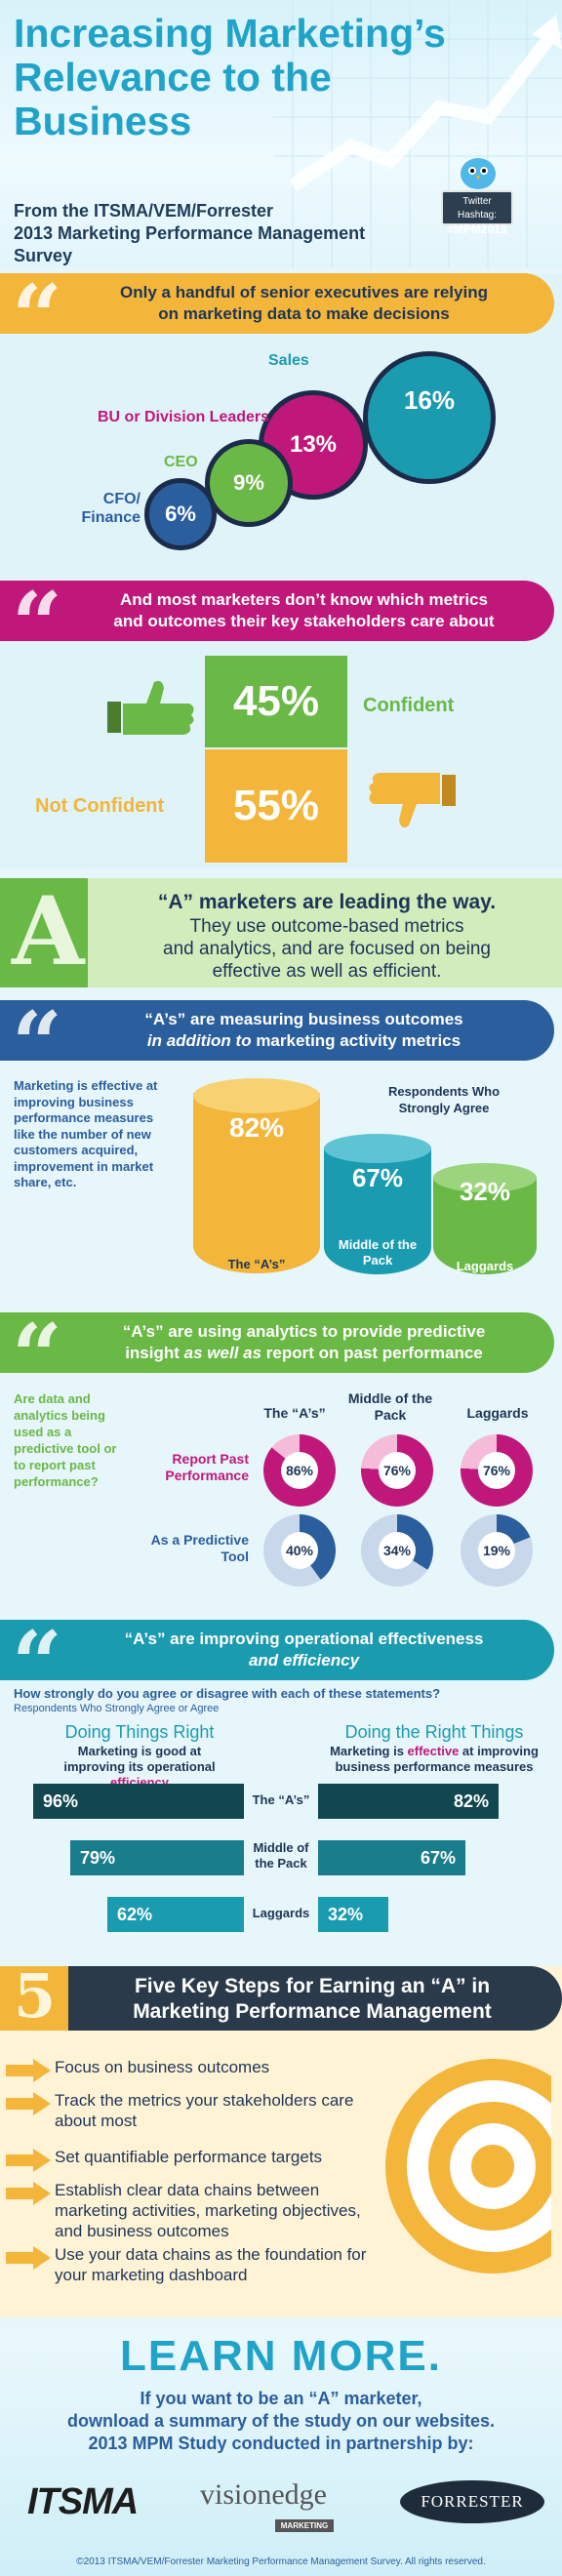 The image size is (562, 2576). I want to click on donut-report-2: 76%, so click(497, 1470).